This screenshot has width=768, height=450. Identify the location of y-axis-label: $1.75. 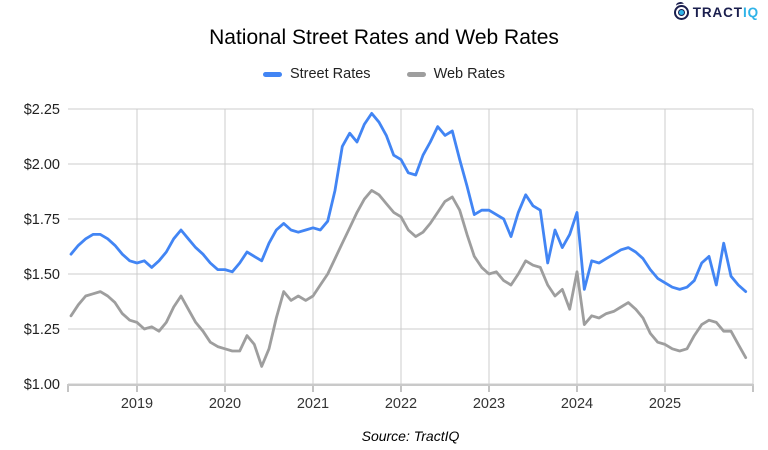
(42, 220).